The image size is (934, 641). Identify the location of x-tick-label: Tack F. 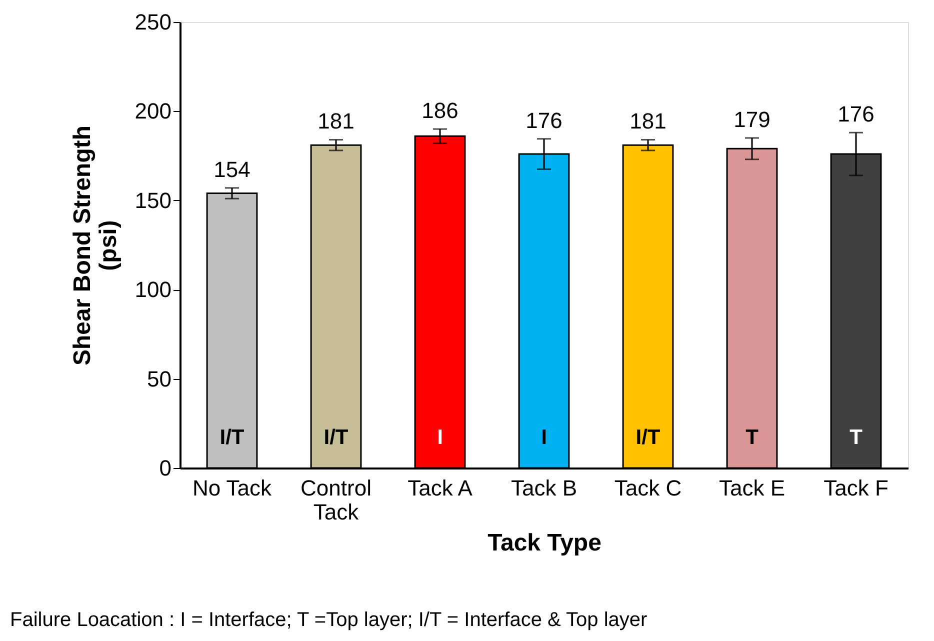
(856, 488).